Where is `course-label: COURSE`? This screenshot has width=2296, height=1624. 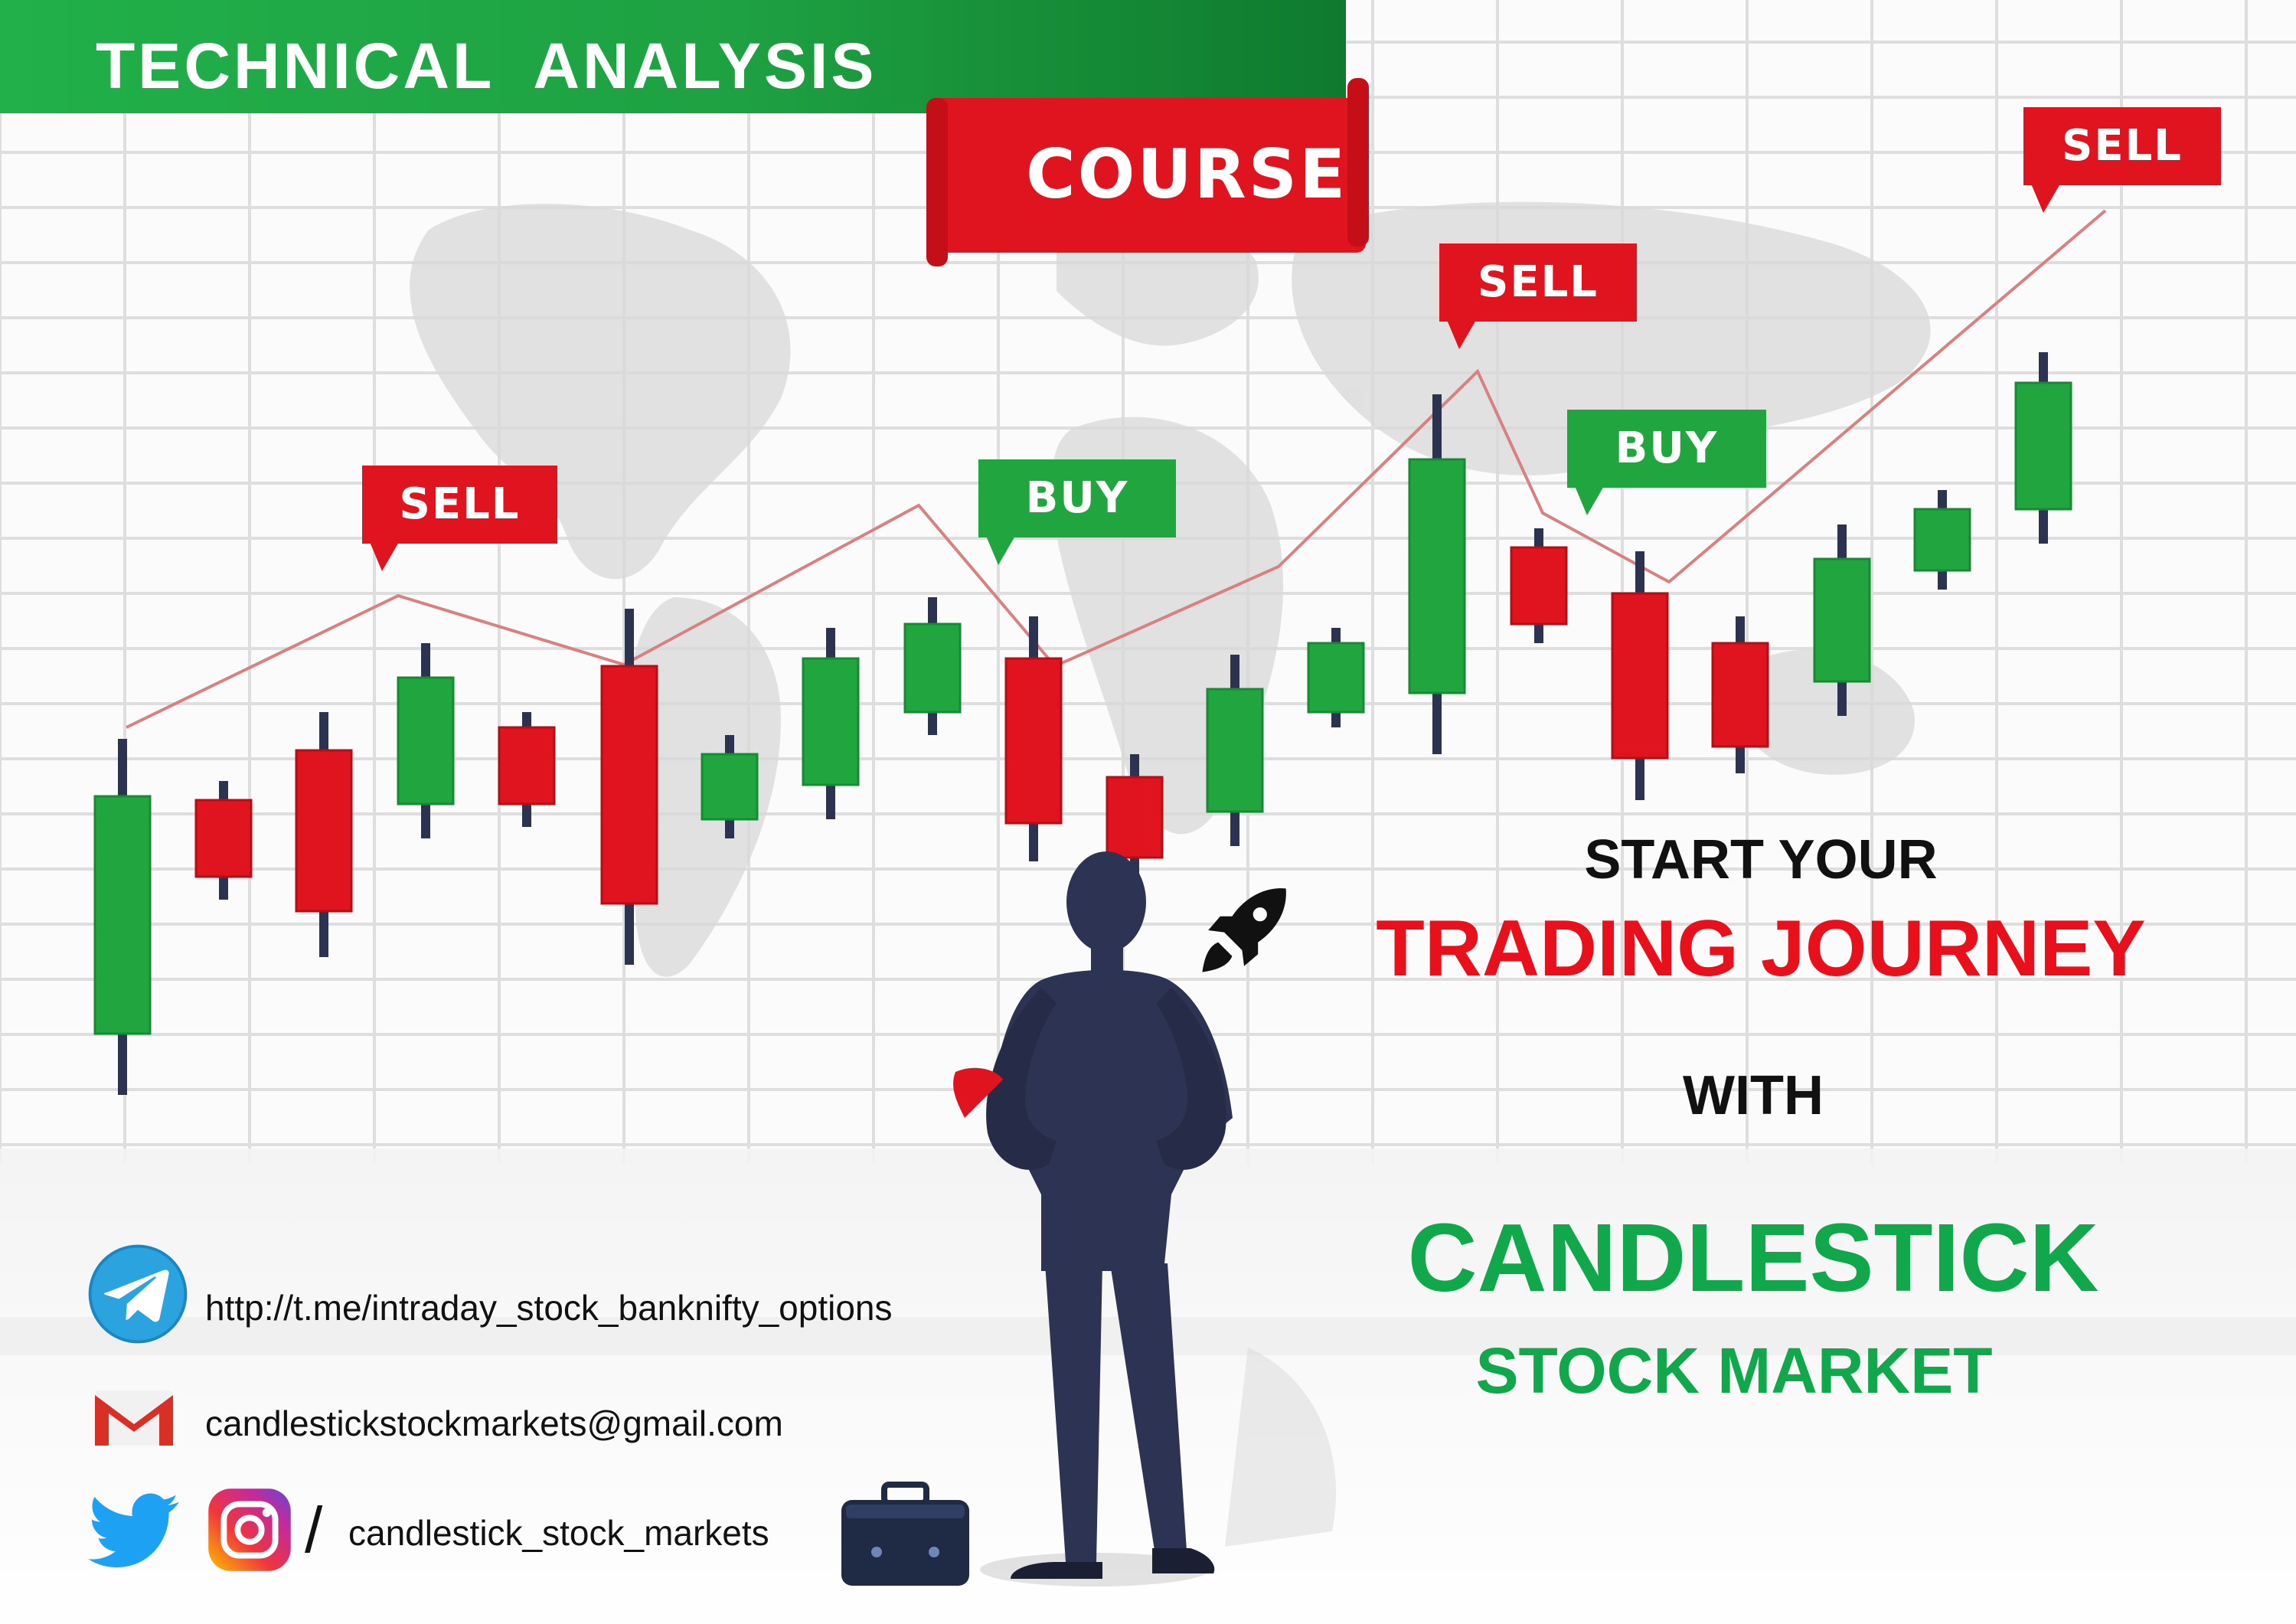
course-label: COURSE is located at coordinates (1187, 175).